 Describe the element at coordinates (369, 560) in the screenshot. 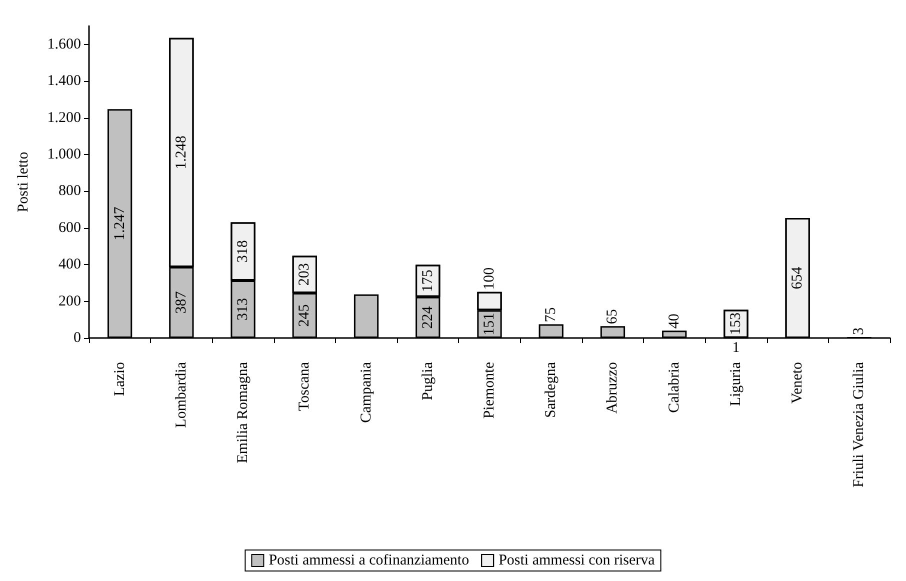

I see `legend-label: Posti ammessi a cofinanziamento` at that location.